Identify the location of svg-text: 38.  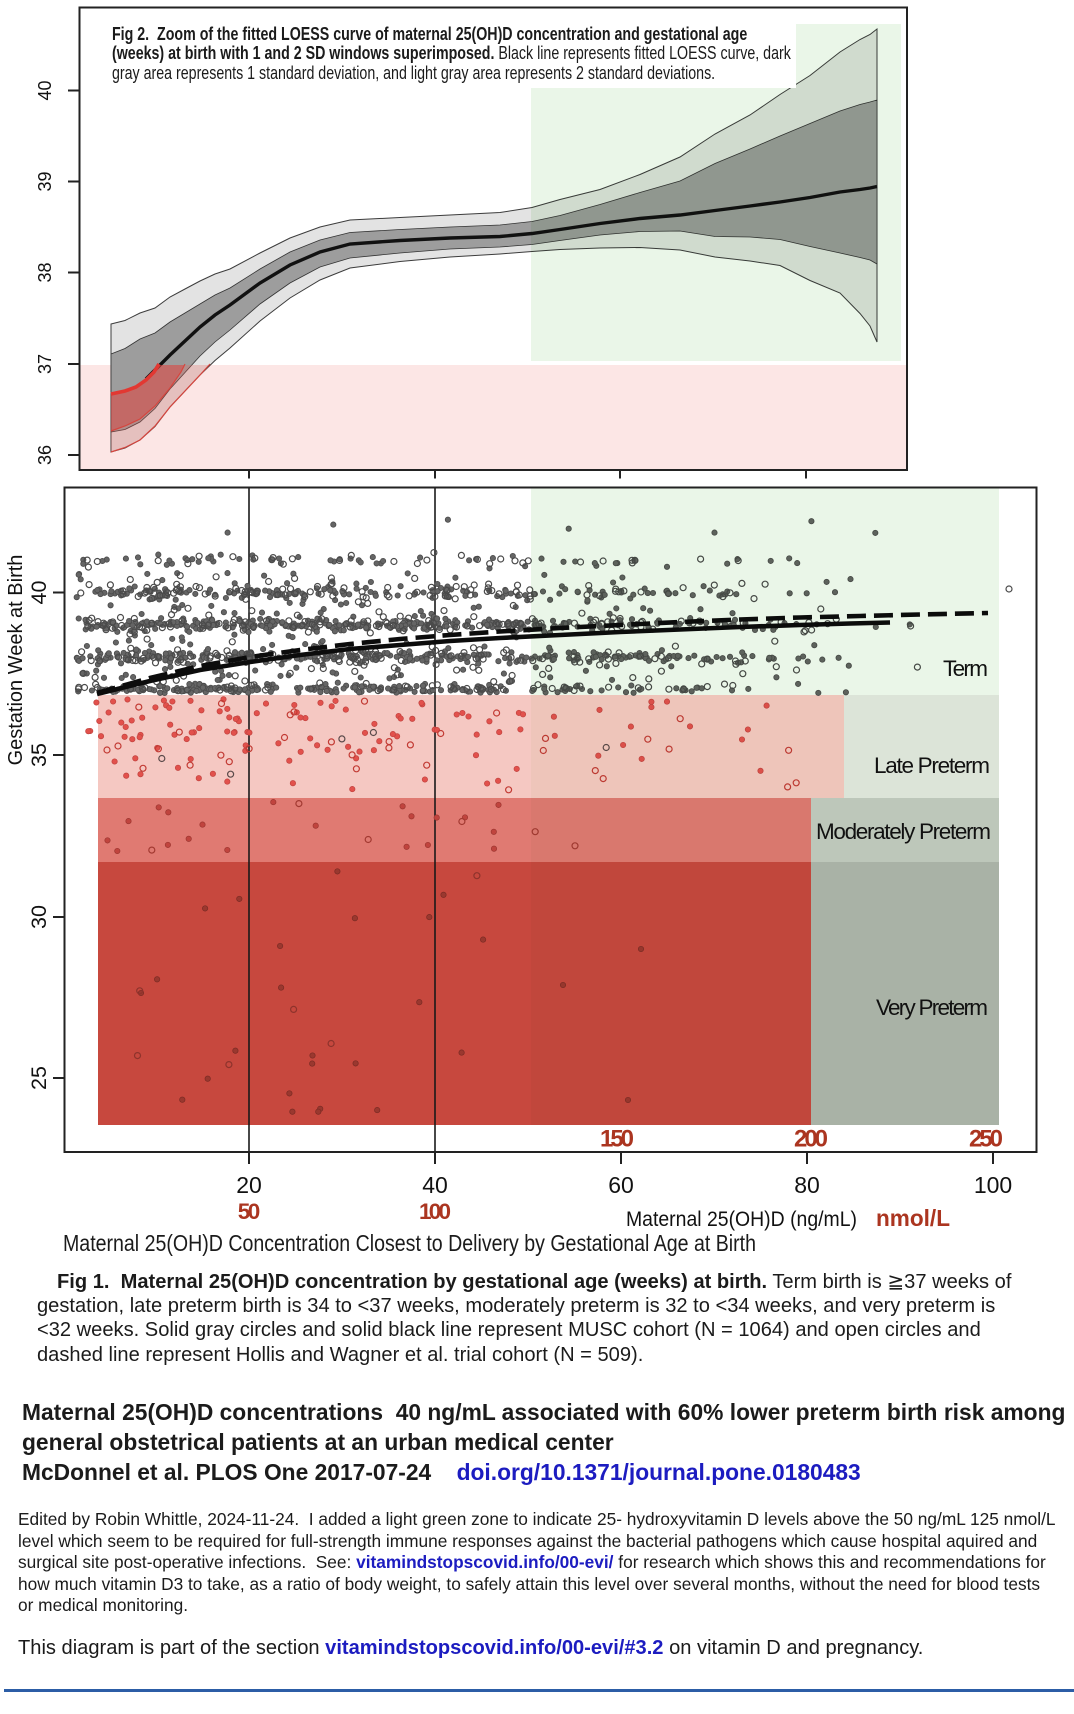
(45, 272).